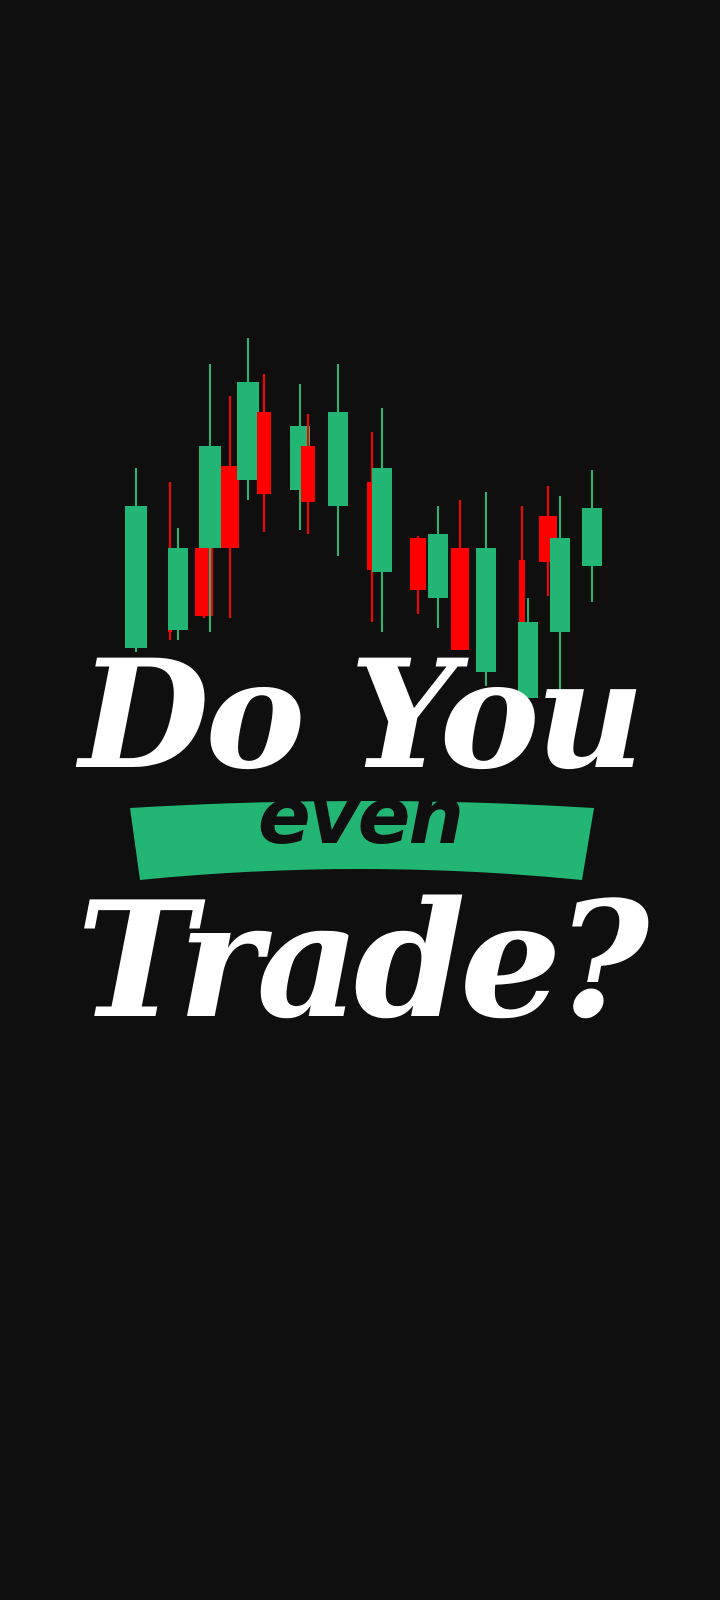  Describe the element at coordinates (360, 817) in the screenshot. I see `banner-word-even: even` at that location.